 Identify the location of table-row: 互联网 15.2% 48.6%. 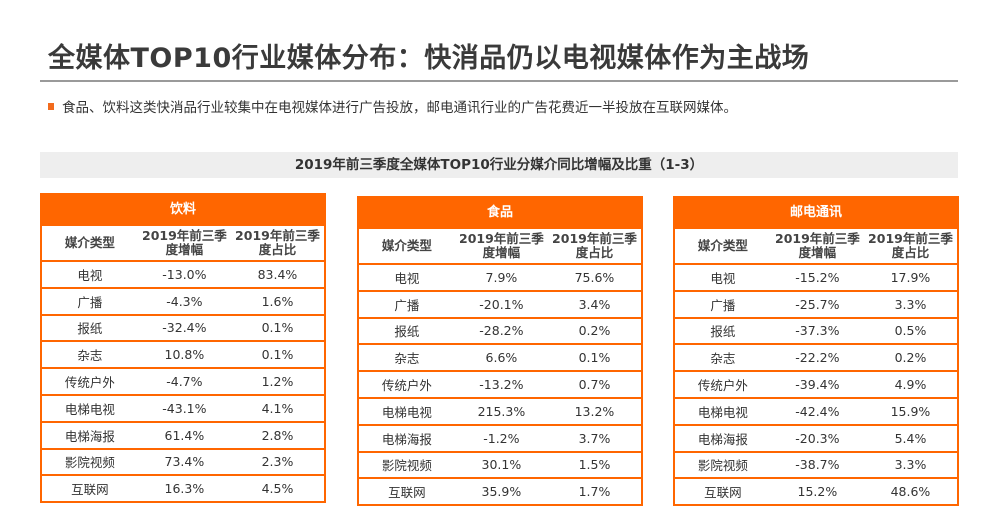
(816, 490).